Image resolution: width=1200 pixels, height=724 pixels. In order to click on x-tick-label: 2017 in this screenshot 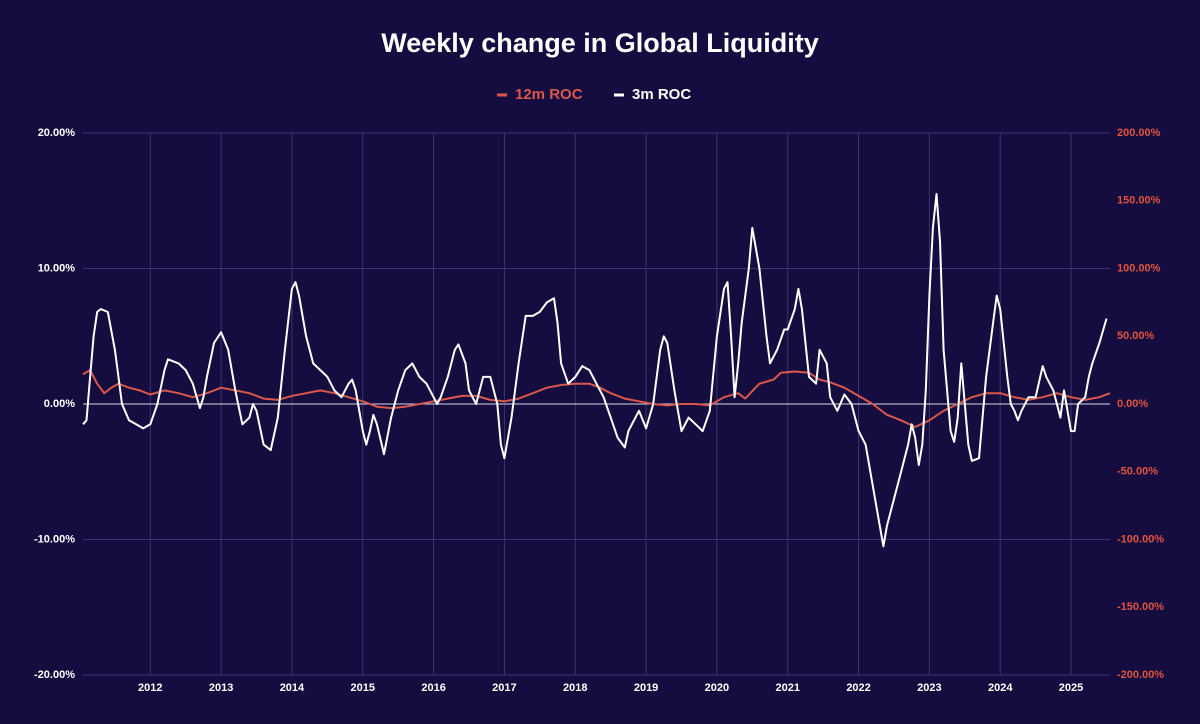, I will do `click(504, 688)`.